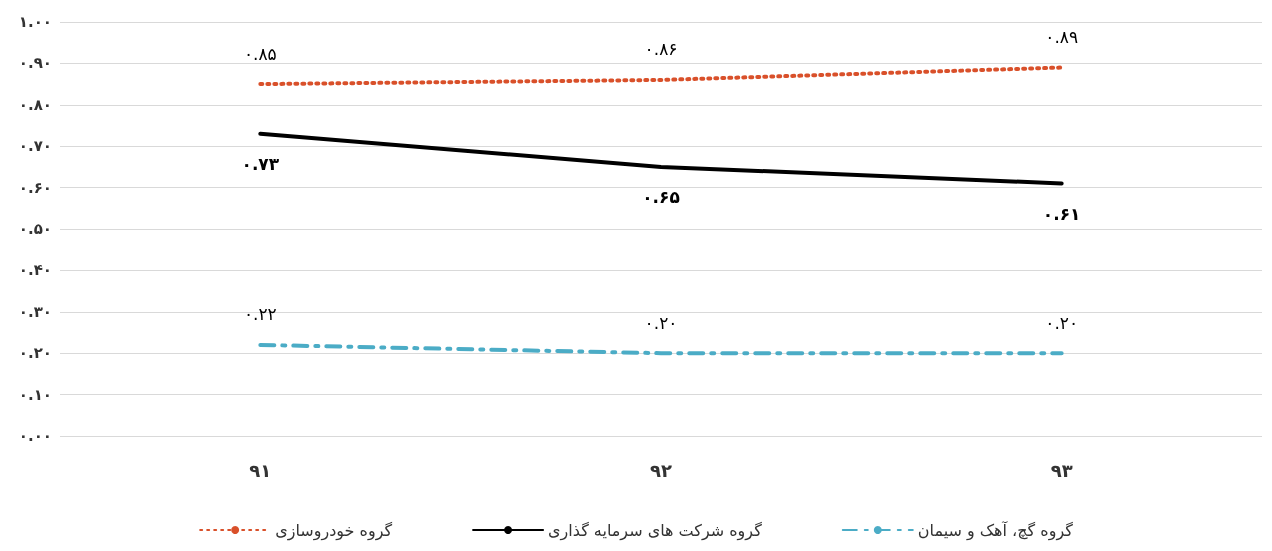 The width and height of the screenshot is (1272, 551). Describe the element at coordinates (661, 197) in the screenshot. I see `data-label: ۰.۶۵` at that location.